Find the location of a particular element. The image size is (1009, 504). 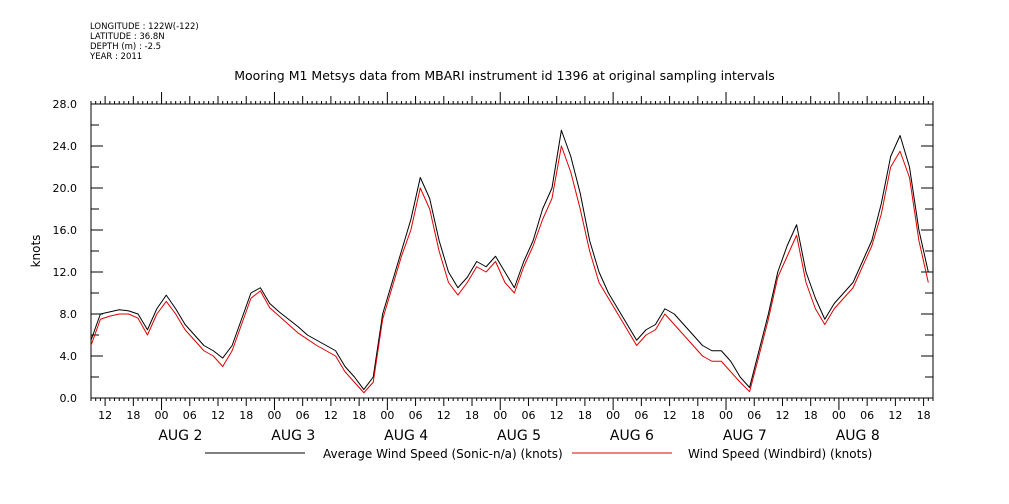

x-day-label: AUG 8 is located at coordinates (858, 436).